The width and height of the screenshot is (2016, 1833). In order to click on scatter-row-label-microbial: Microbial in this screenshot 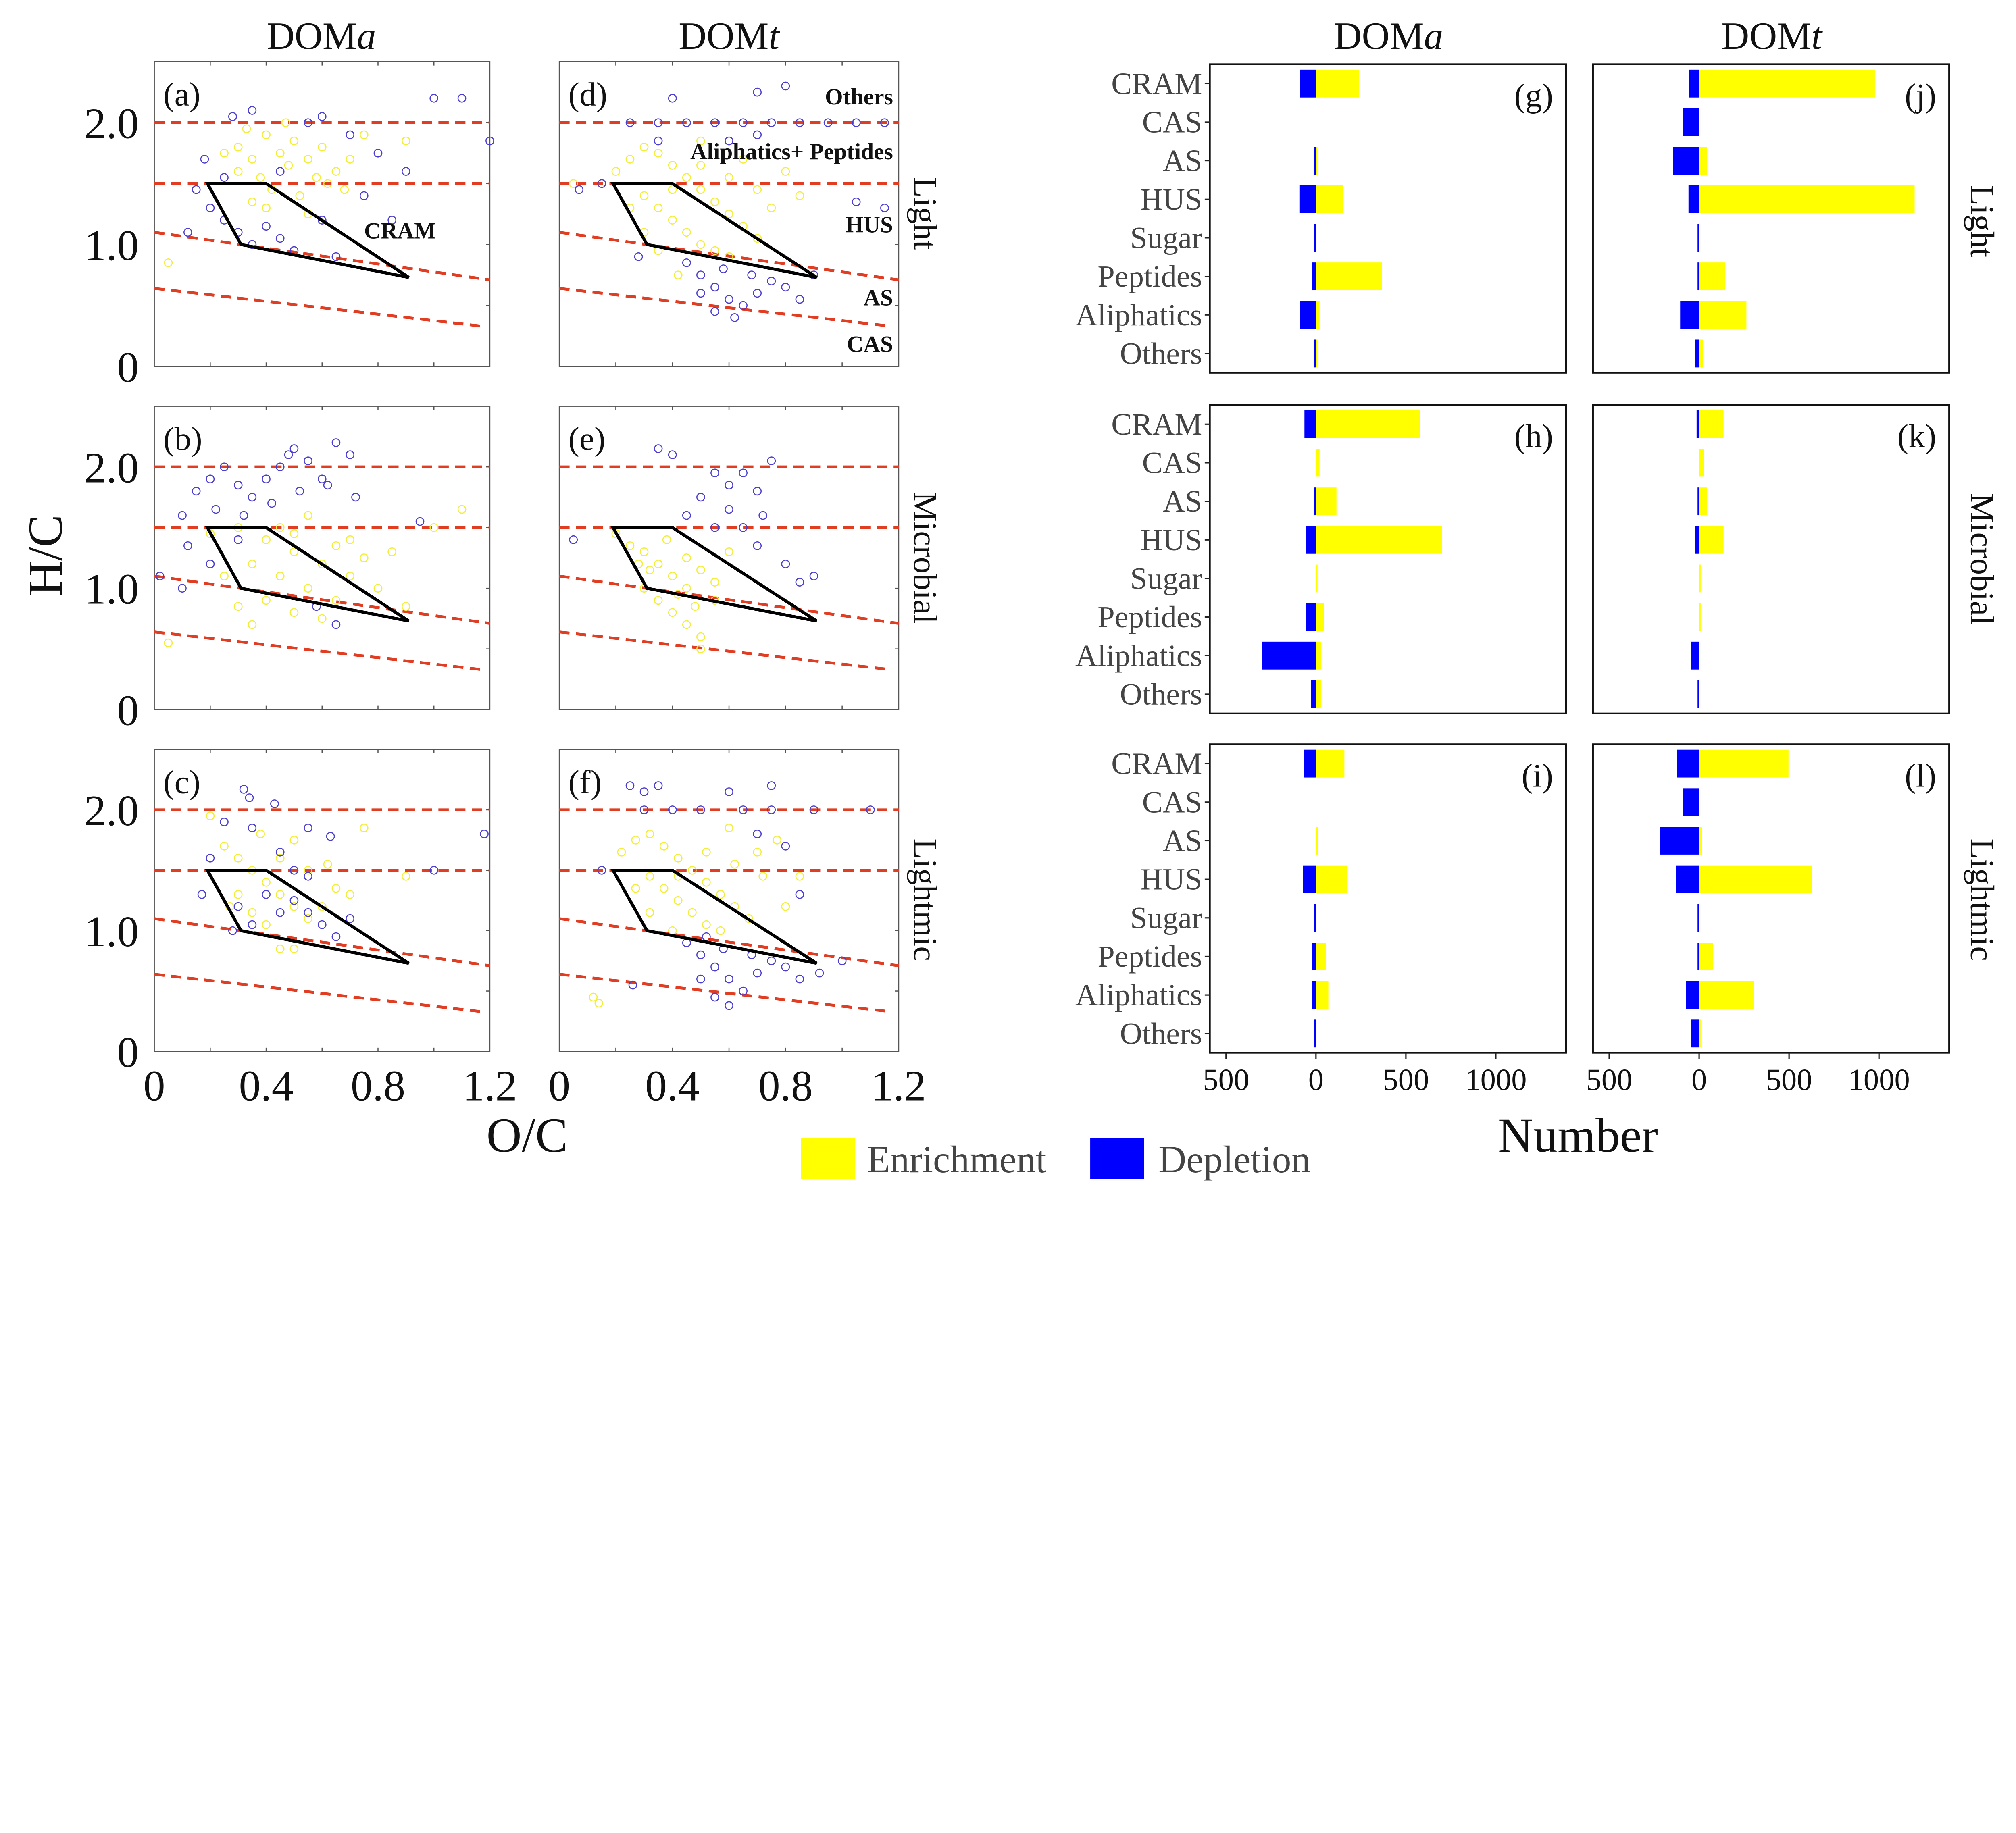, I will do `click(926, 558)`.